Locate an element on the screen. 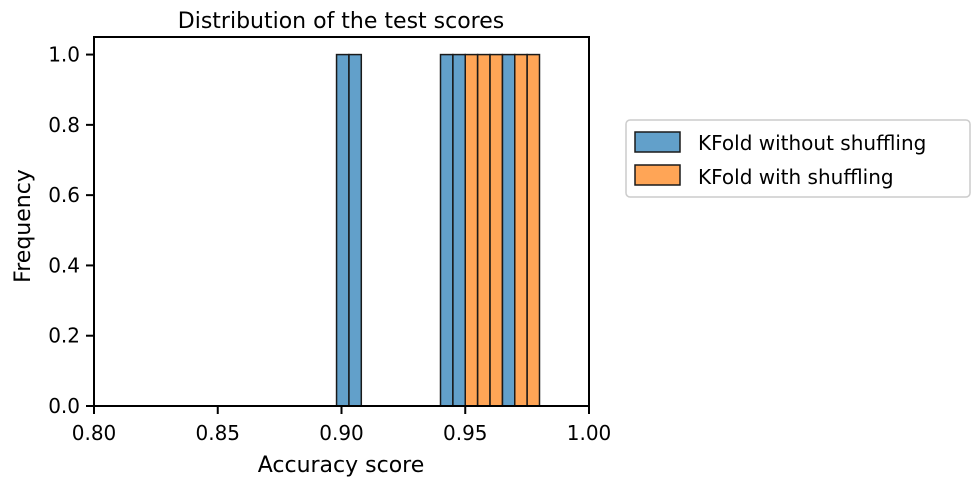 The height and width of the screenshot is (486, 979). x-tick-label-3: 0.95 is located at coordinates (465, 433).